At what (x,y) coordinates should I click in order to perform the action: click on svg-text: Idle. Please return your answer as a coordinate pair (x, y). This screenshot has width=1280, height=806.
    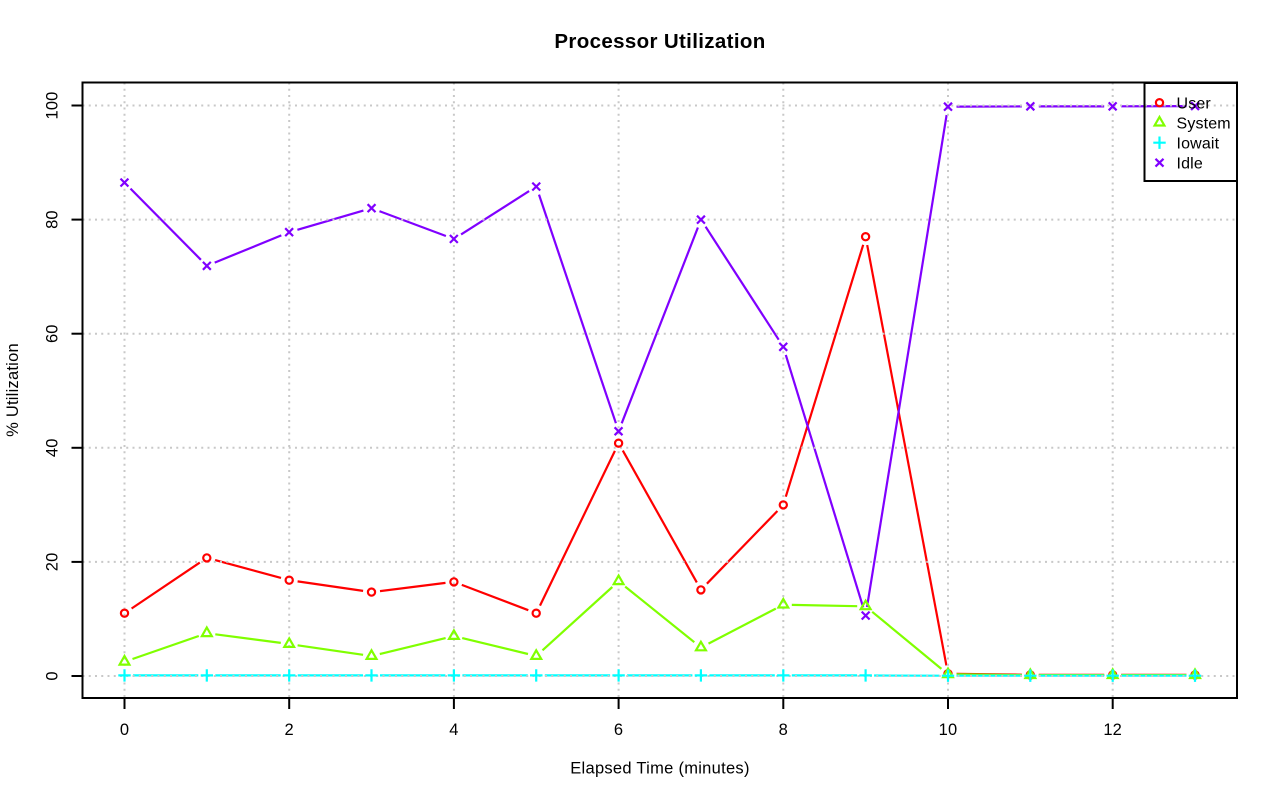
    Looking at the image, I should click on (1190, 164).